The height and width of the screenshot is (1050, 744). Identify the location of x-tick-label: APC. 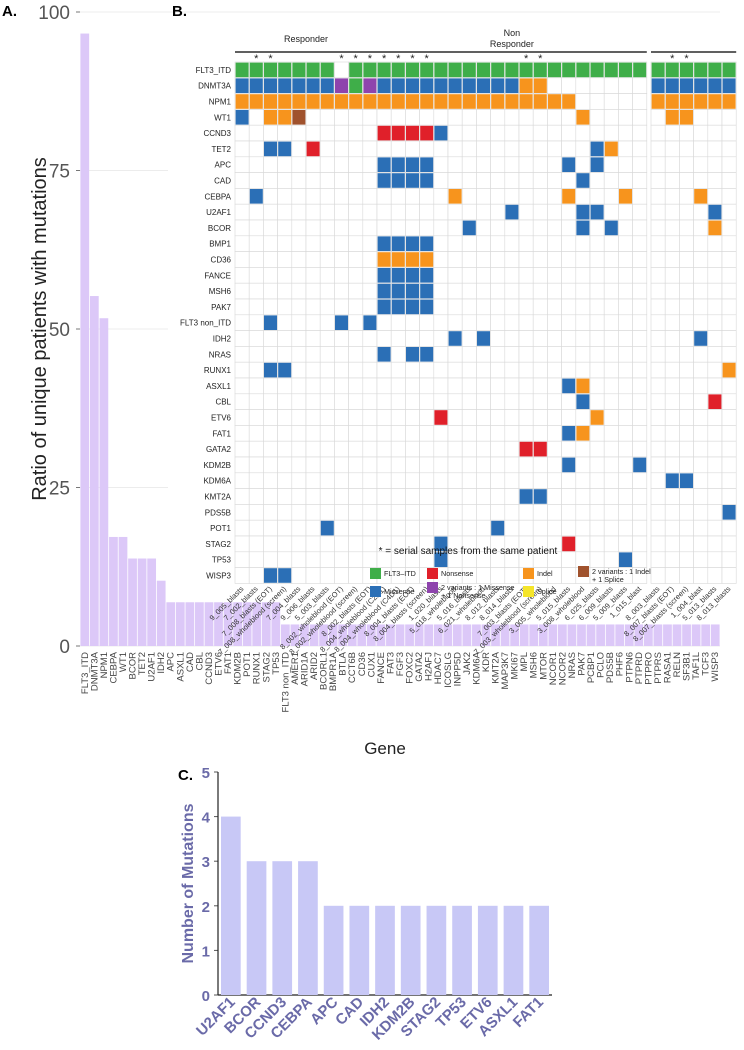
(324, 1011).